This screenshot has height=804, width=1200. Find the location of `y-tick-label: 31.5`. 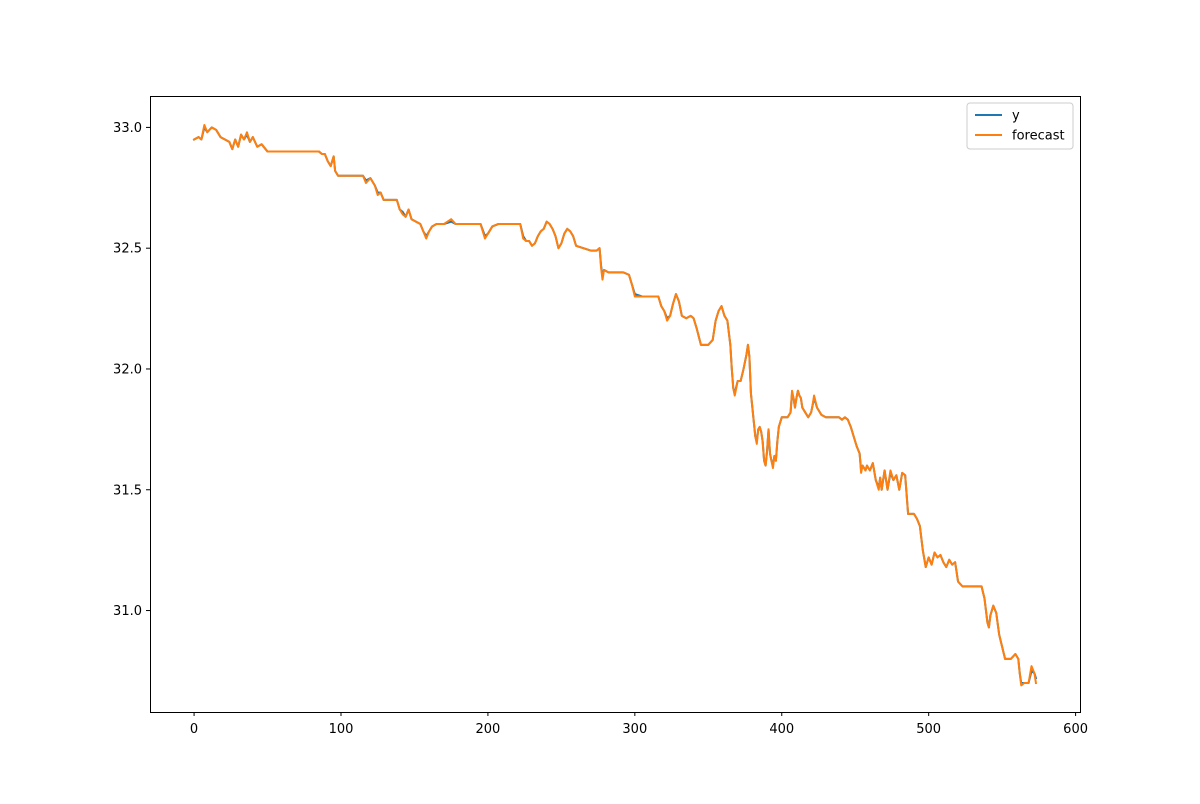

y-tick-label: 31.5 is located at coordinates (127, 490).